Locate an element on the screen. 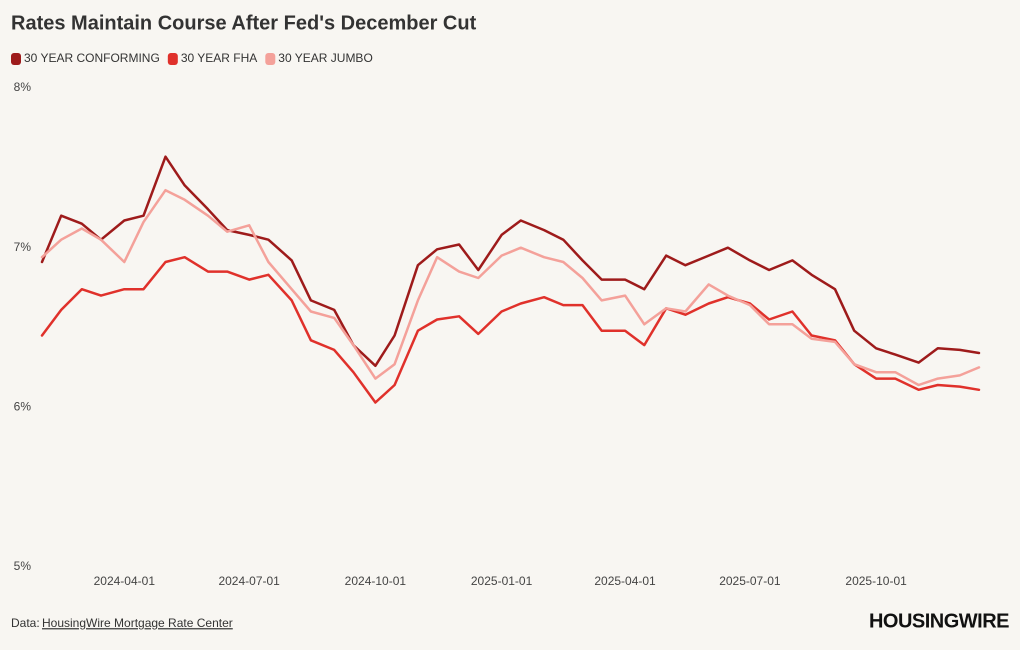 The height and width of the screenshot is (650, 1020). source-link: HousingWire Mortgage Rate Center is located at coordinates (137, 623).